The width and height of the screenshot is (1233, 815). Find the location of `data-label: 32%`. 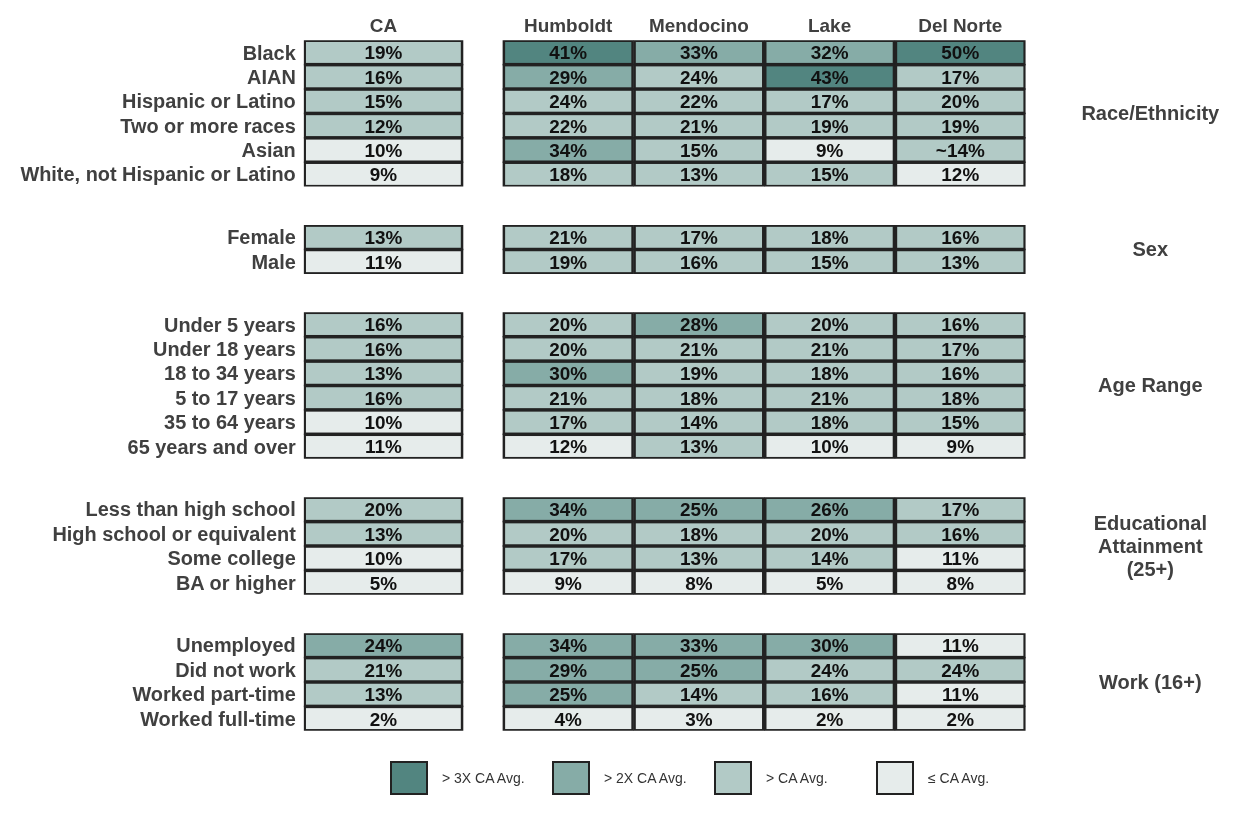

data-label: 32% is located at coordinates (829, 53).